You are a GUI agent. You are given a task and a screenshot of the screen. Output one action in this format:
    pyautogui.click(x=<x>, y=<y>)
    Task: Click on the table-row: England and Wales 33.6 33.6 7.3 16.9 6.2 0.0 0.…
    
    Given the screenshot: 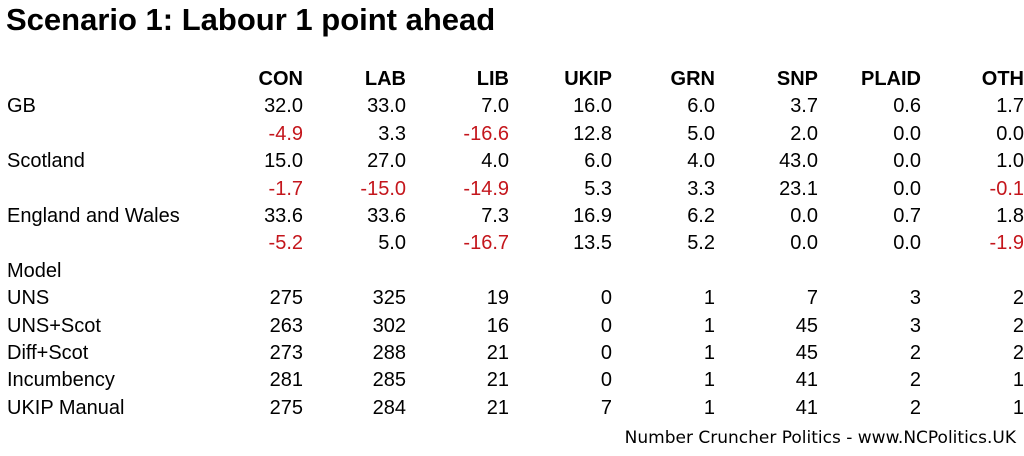 What is the action you would take?
    pyautogui.click(x=512, y=216)
    